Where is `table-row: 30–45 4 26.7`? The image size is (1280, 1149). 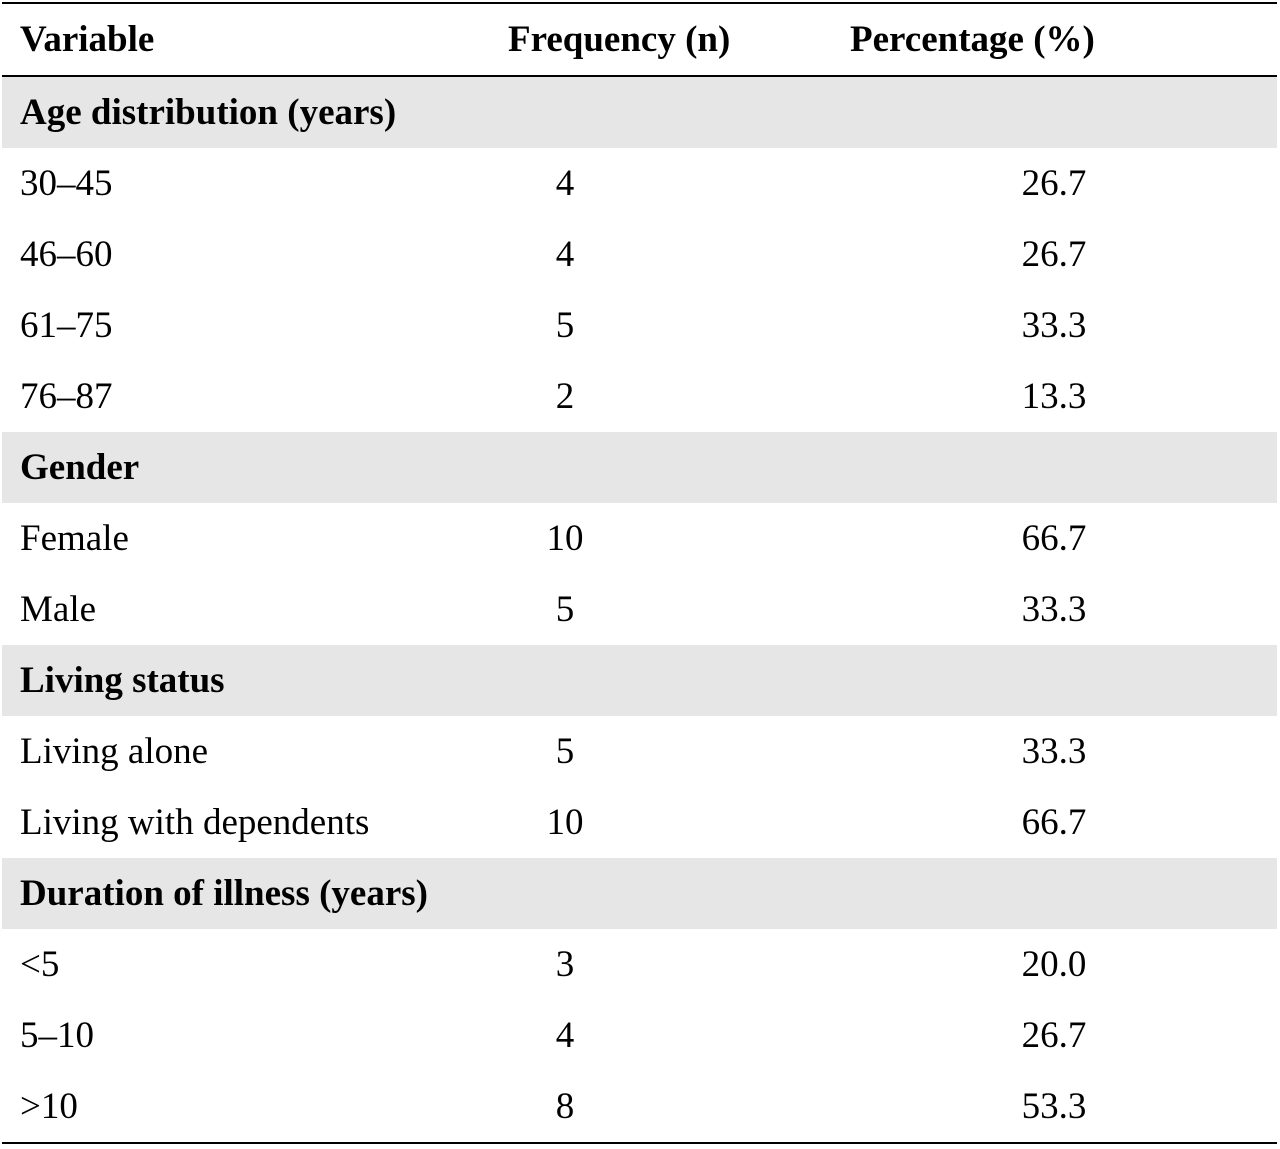
table-row: 30–45 4 26.7 is located at coordinates (639, 183).